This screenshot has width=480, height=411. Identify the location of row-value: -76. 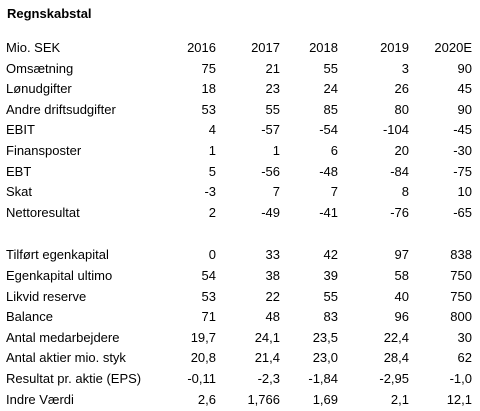
(399, 212).